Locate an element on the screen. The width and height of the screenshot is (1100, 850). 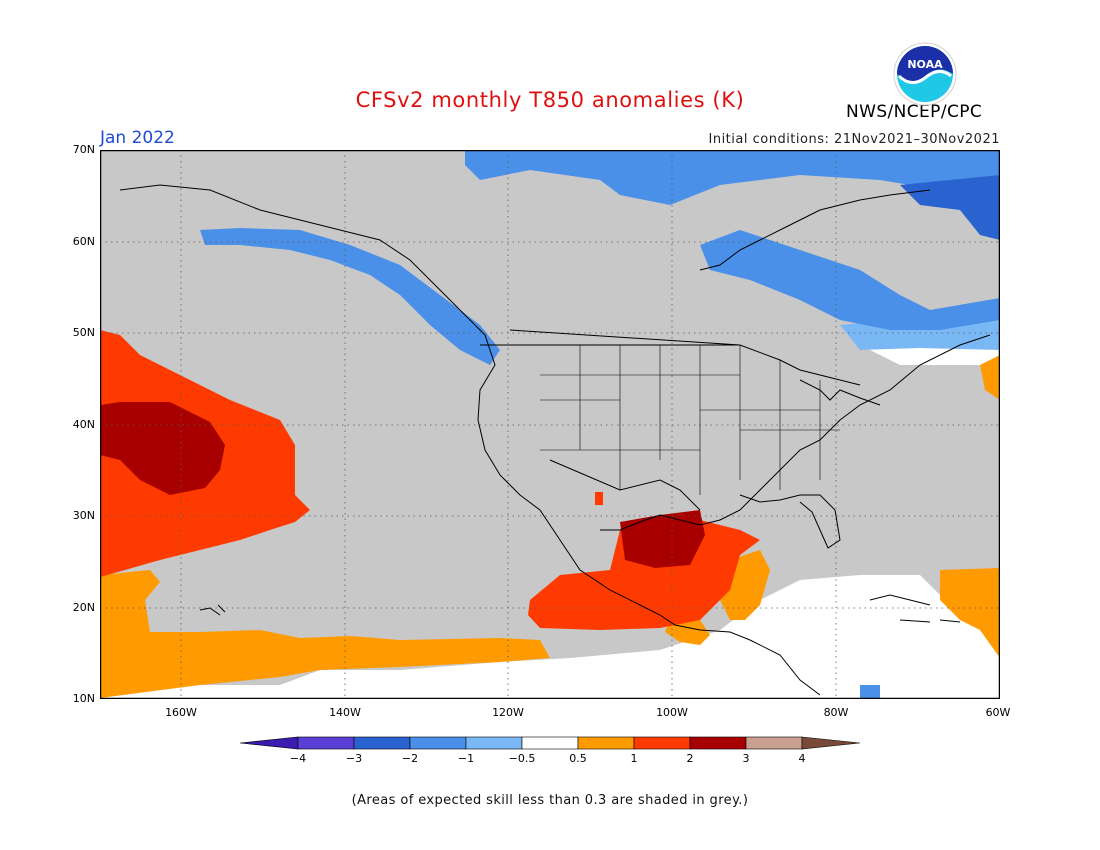
lat-label-30n: 30N is located at coordinates (83, 515).